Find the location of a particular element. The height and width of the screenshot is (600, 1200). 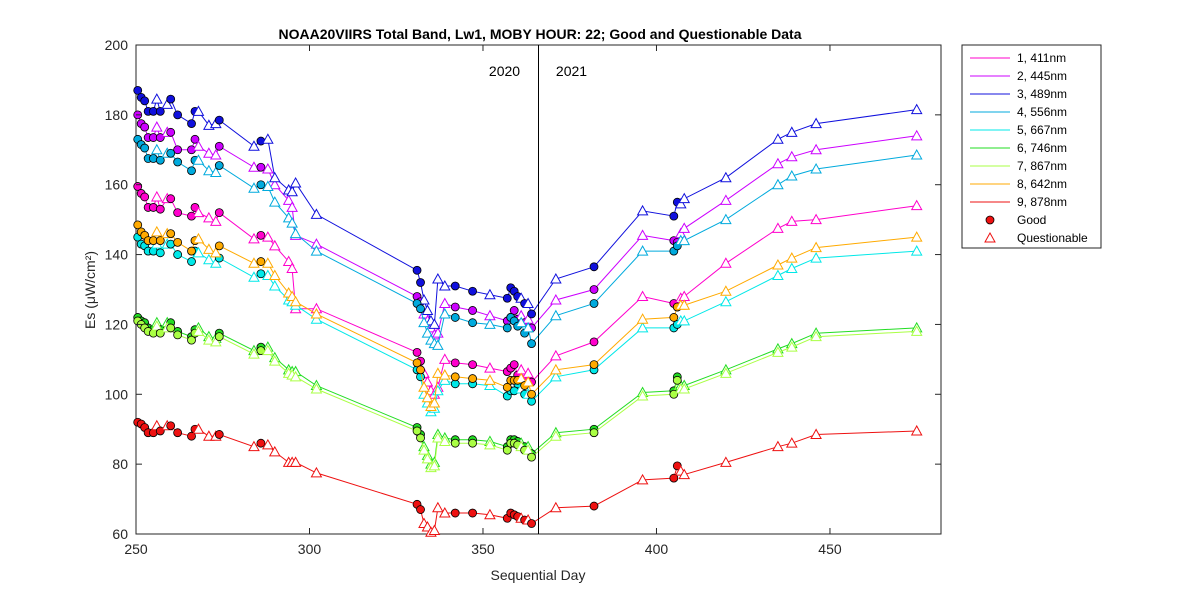

legend-label: 3, 489nm is located at coordinates (1042, 94).